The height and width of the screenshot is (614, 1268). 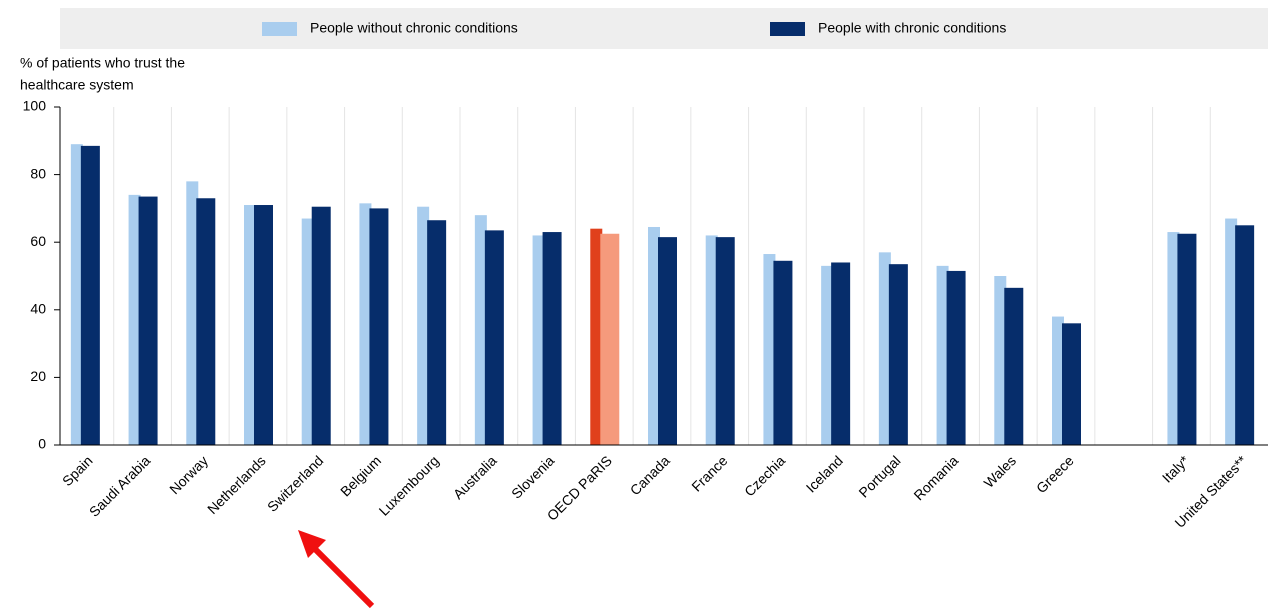 I want to click on y-tick-label: 20, so click(x=38, y=376).